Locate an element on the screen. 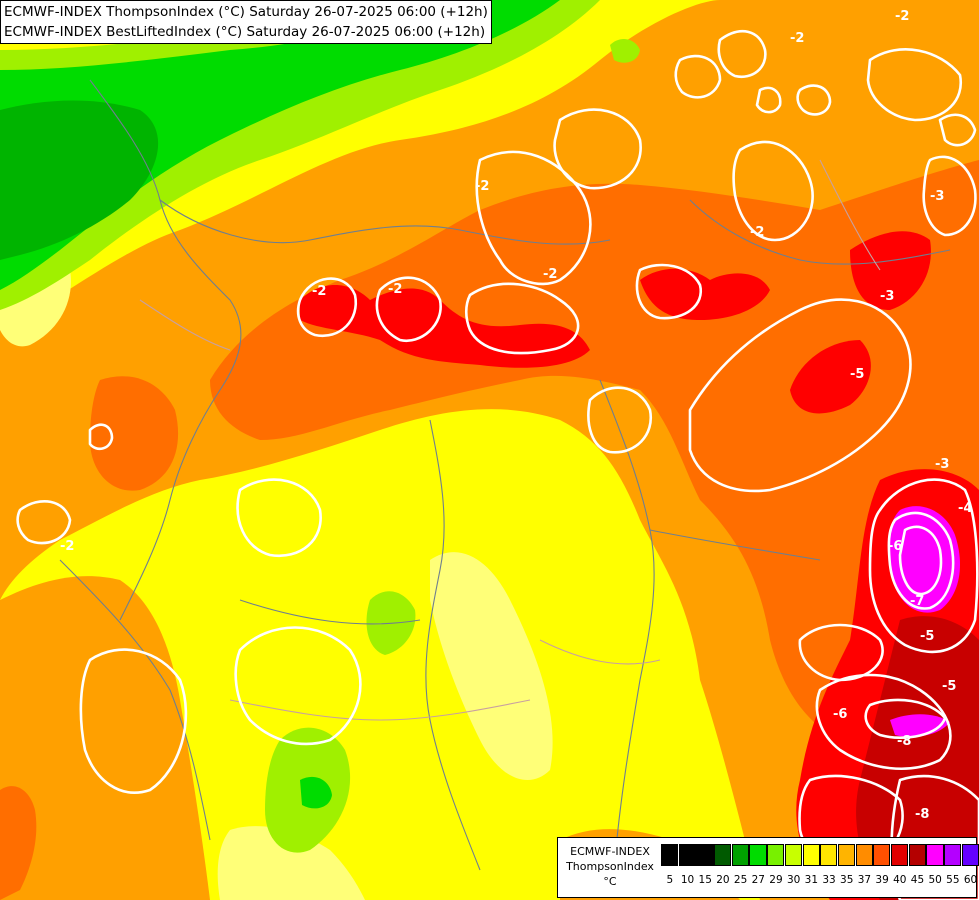 The image size is (979, 900). legend-tick-label: 27 is located at coordinates (758, 880).